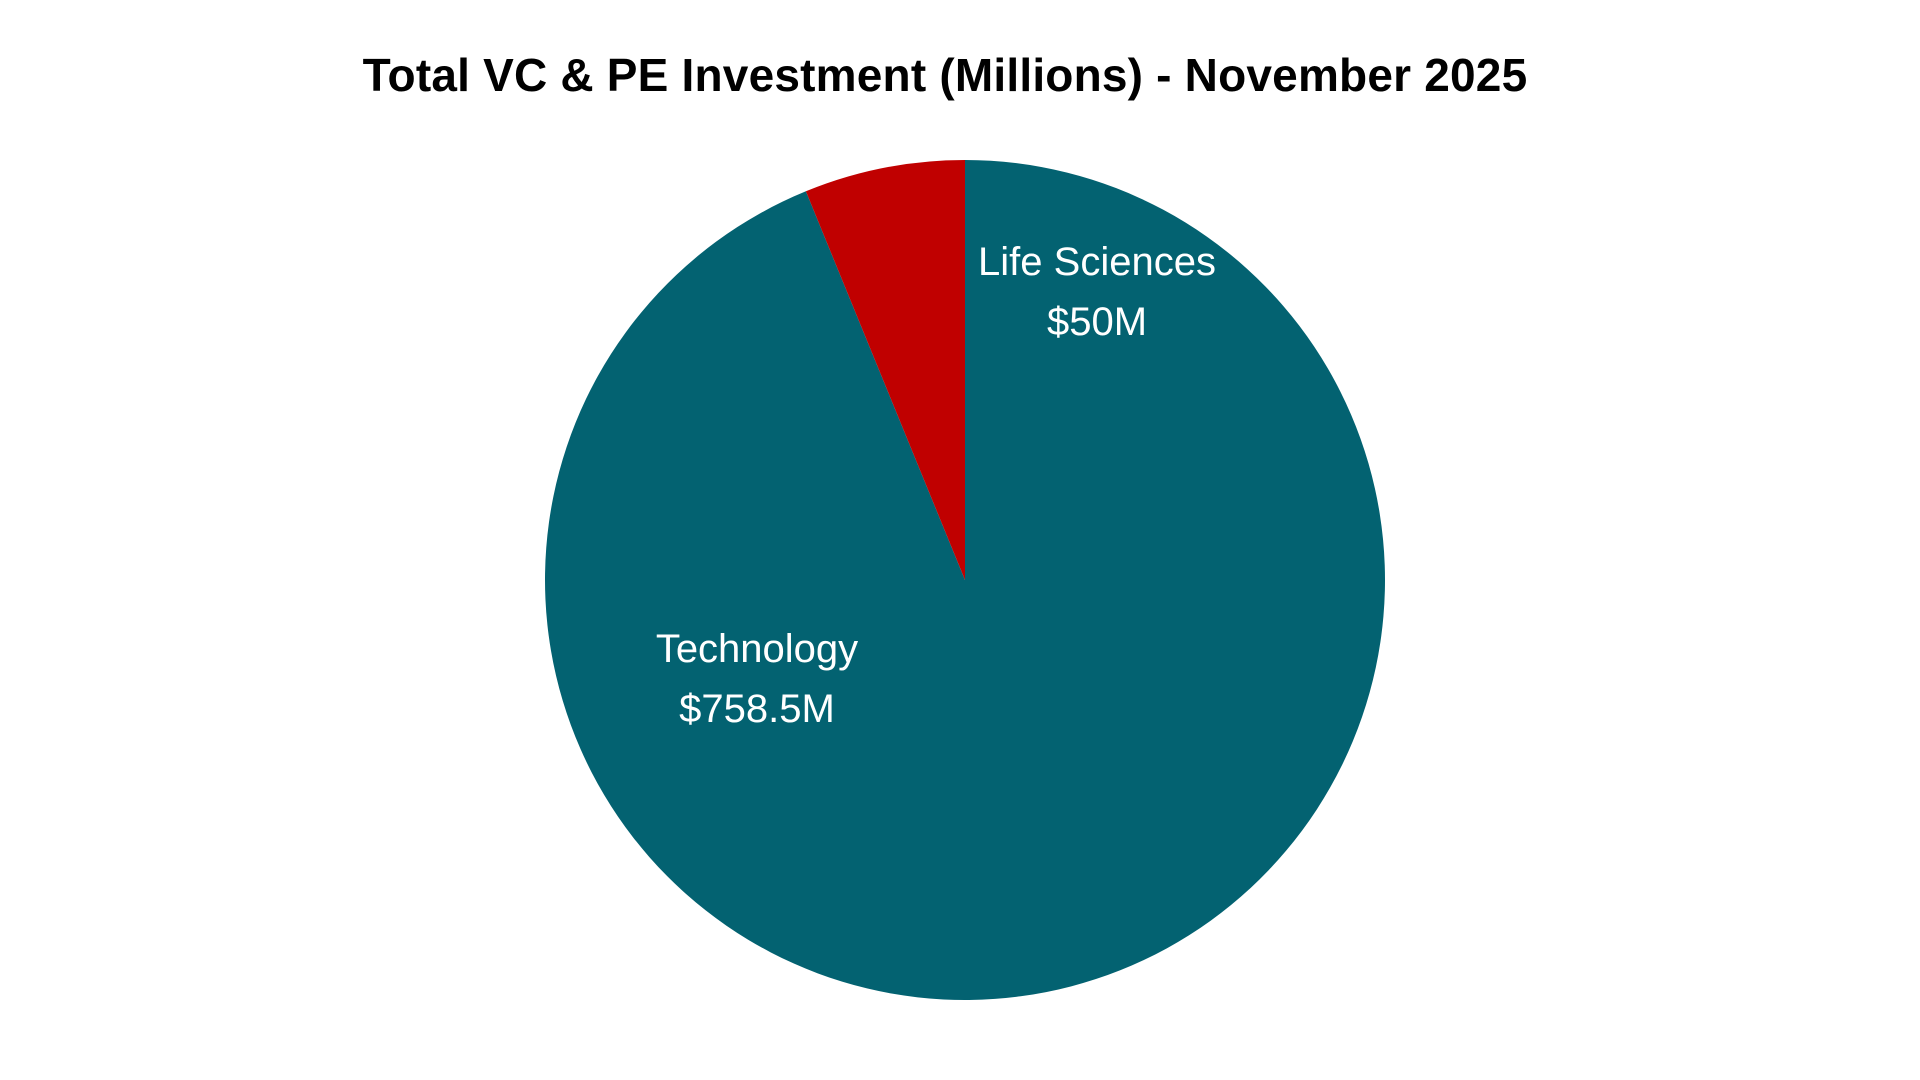 Image resolution: width=1920 pixels, height=1080 pixels. I want to click on pie-slice-life-sciences, so click(885, 370).